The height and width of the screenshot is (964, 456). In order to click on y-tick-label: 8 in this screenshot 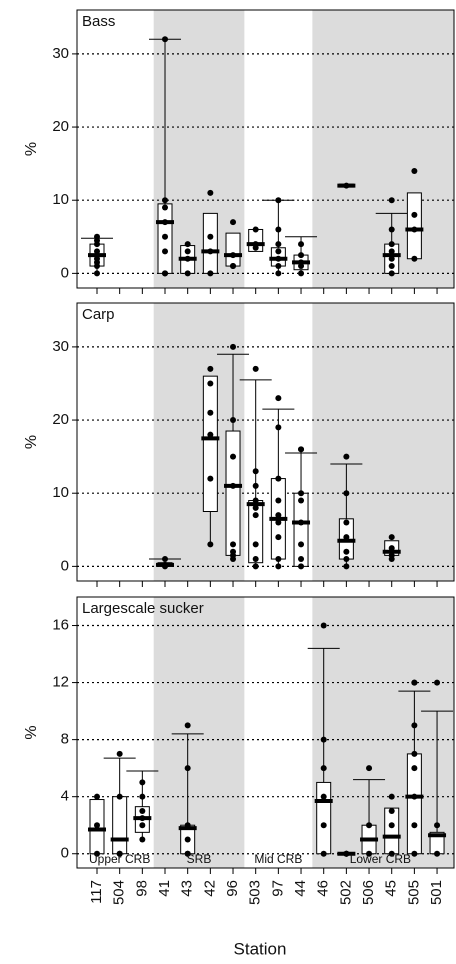, I will do `click(65, 739)`.